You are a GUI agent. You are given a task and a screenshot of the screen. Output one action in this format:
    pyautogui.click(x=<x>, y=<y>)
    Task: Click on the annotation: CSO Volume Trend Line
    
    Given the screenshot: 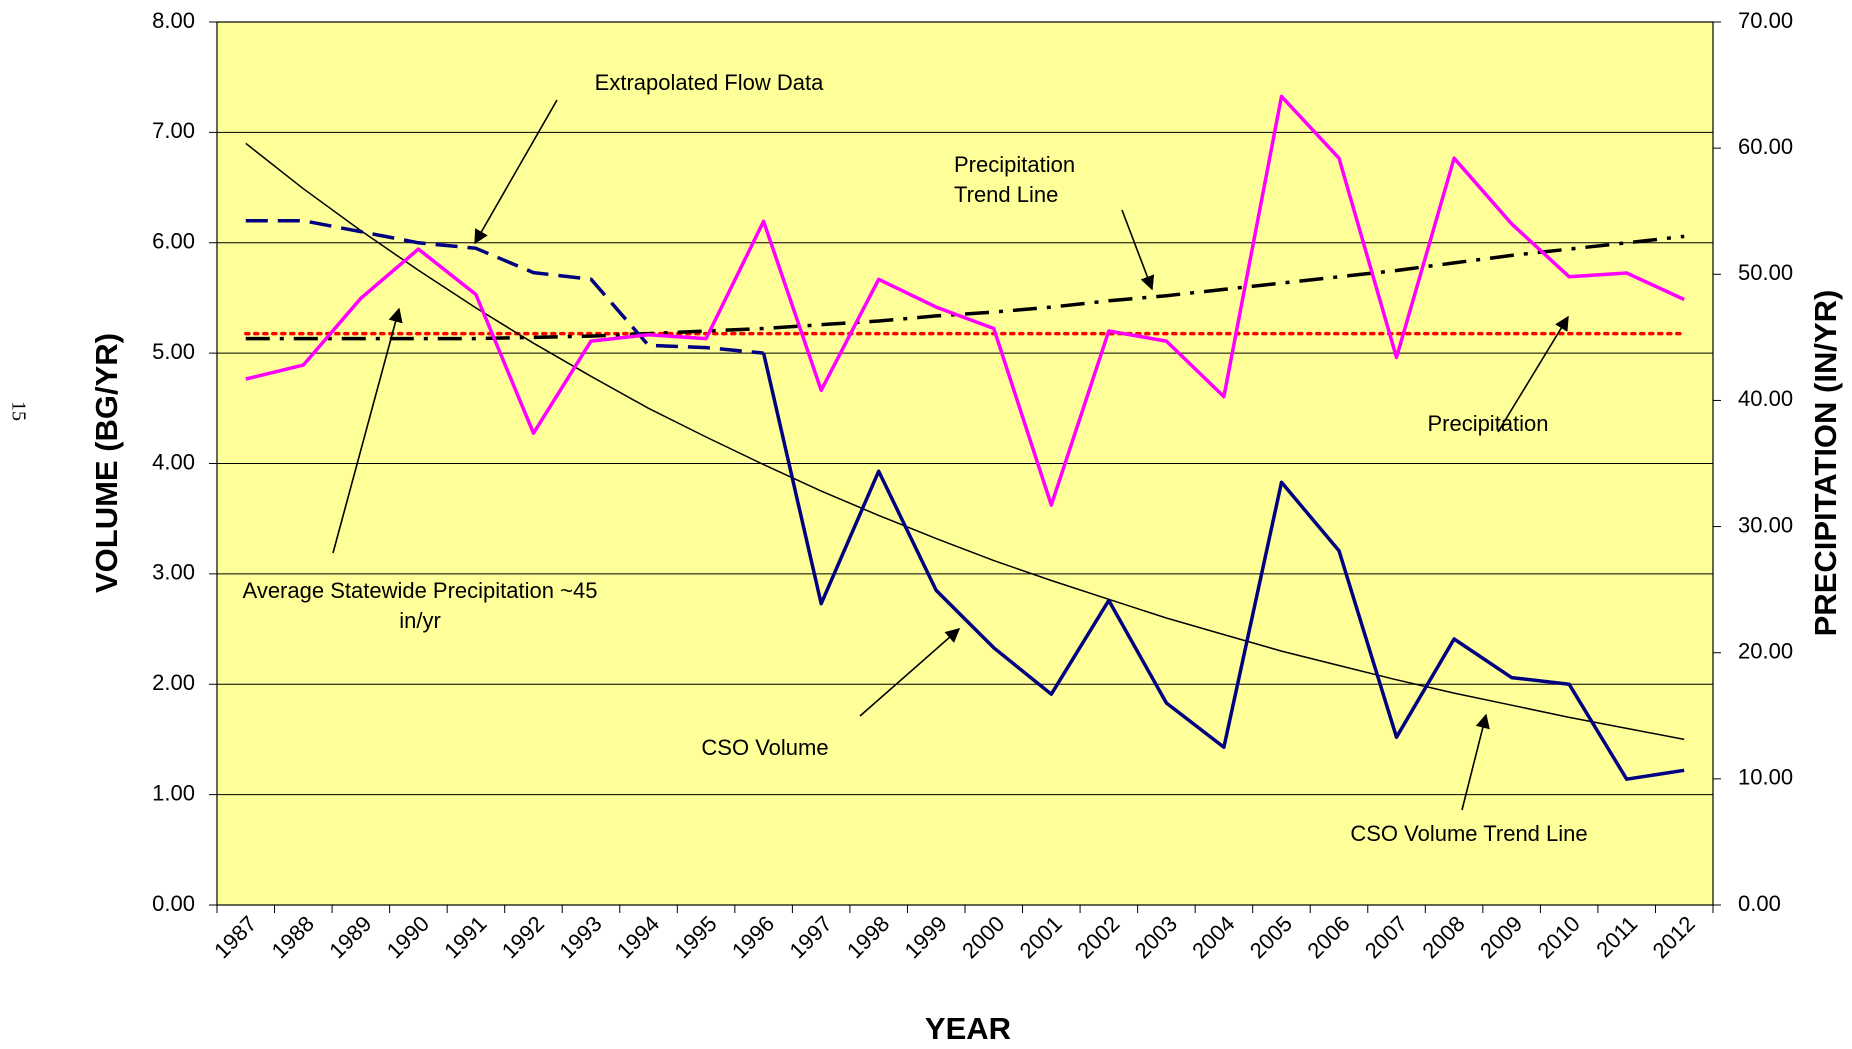 What is the action you would take?
    pyautogui.click(x=1469, y=833)
    